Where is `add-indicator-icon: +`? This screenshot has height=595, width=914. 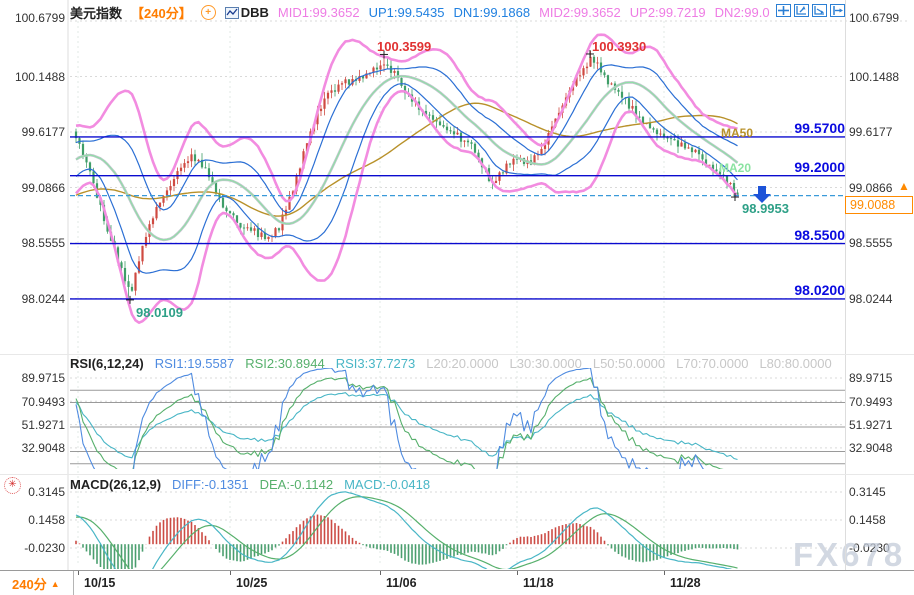
add-indicator-icon: + is located at coordinates (208, 12).